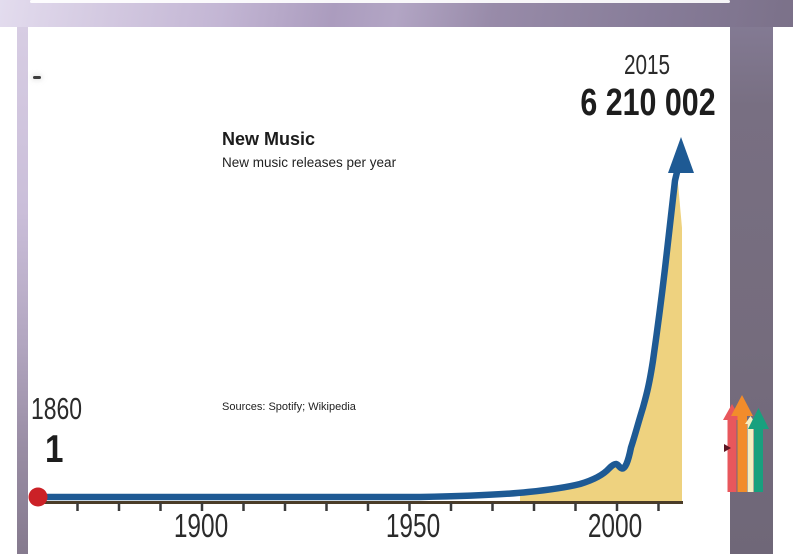 This screenshot has width=793, height=554. Describe the element at coordinates (681, 155) in the screenshot. I see `data-line-arrowhead` at that location.